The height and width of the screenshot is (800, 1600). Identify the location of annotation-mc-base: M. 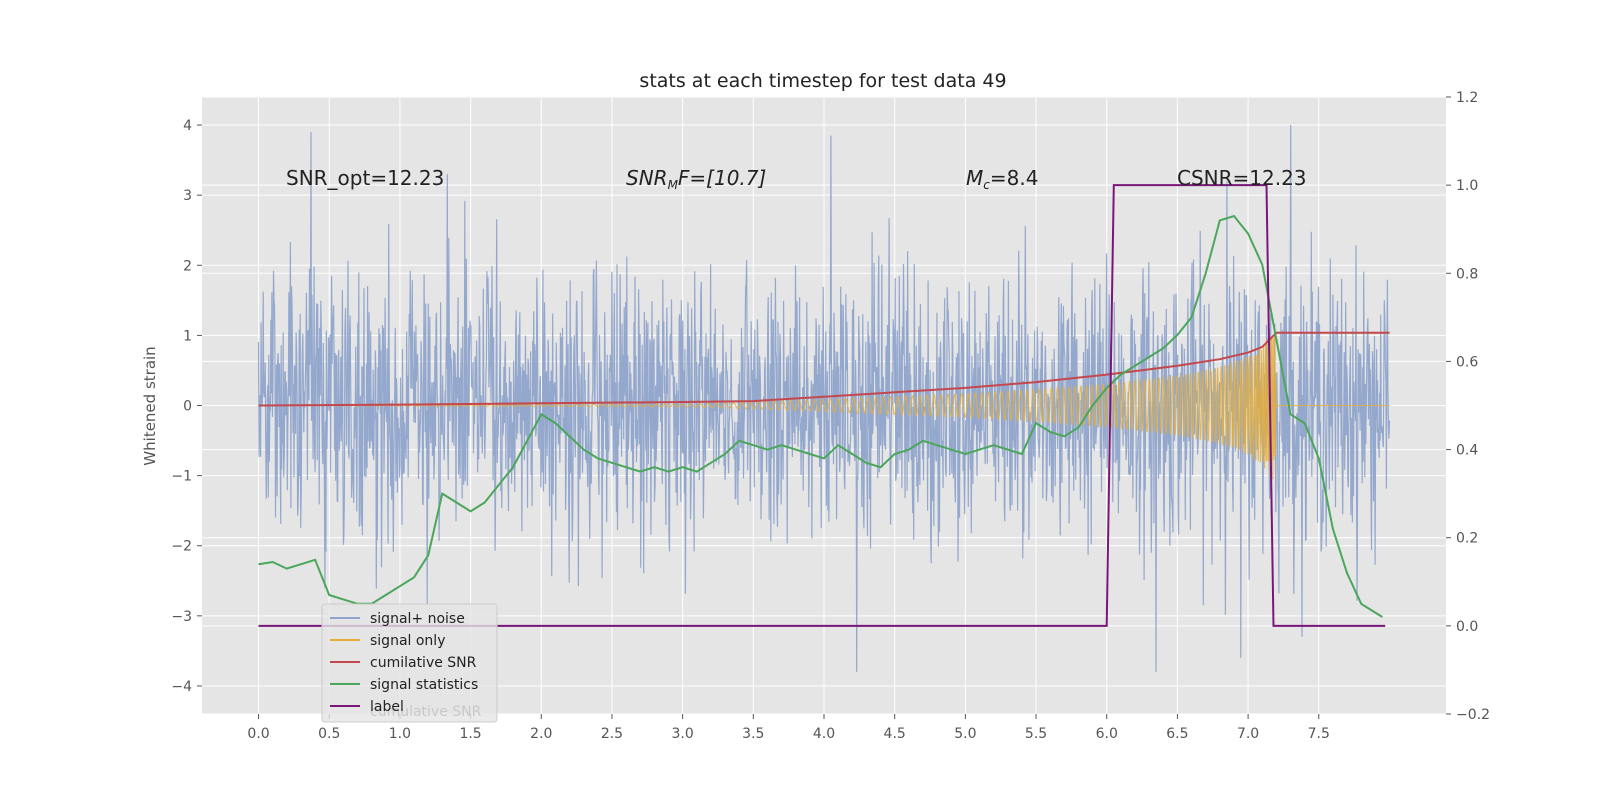
(974, 178).